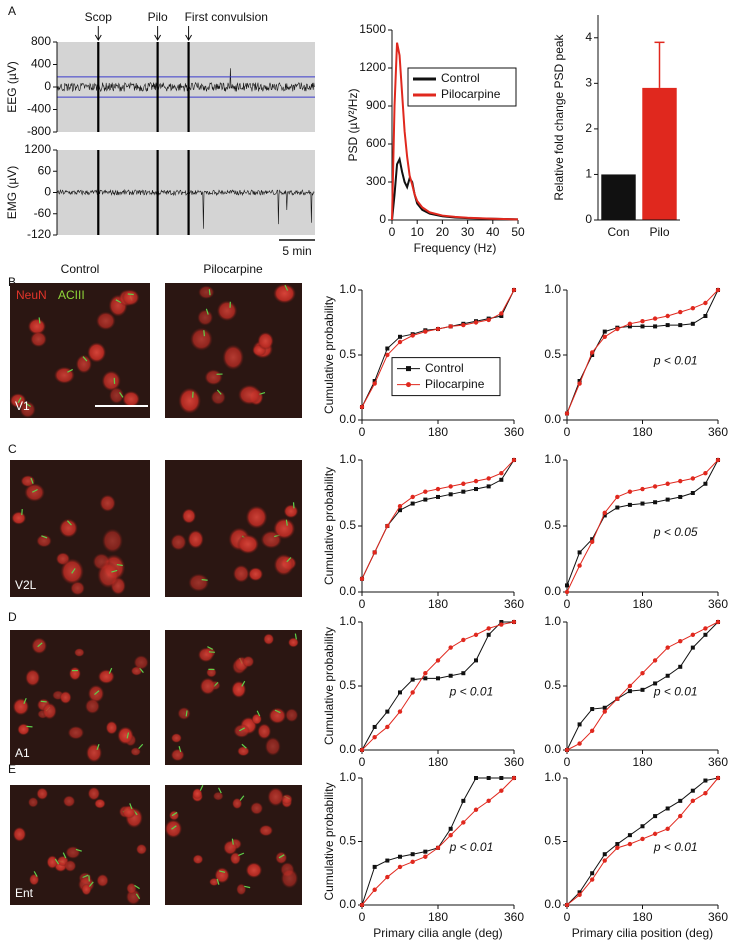 This screenshot has height=950, width=752. What do you see at coordinates (642, 352) in the screenshot?
I see `series-line` at bounding box center [642, 352].